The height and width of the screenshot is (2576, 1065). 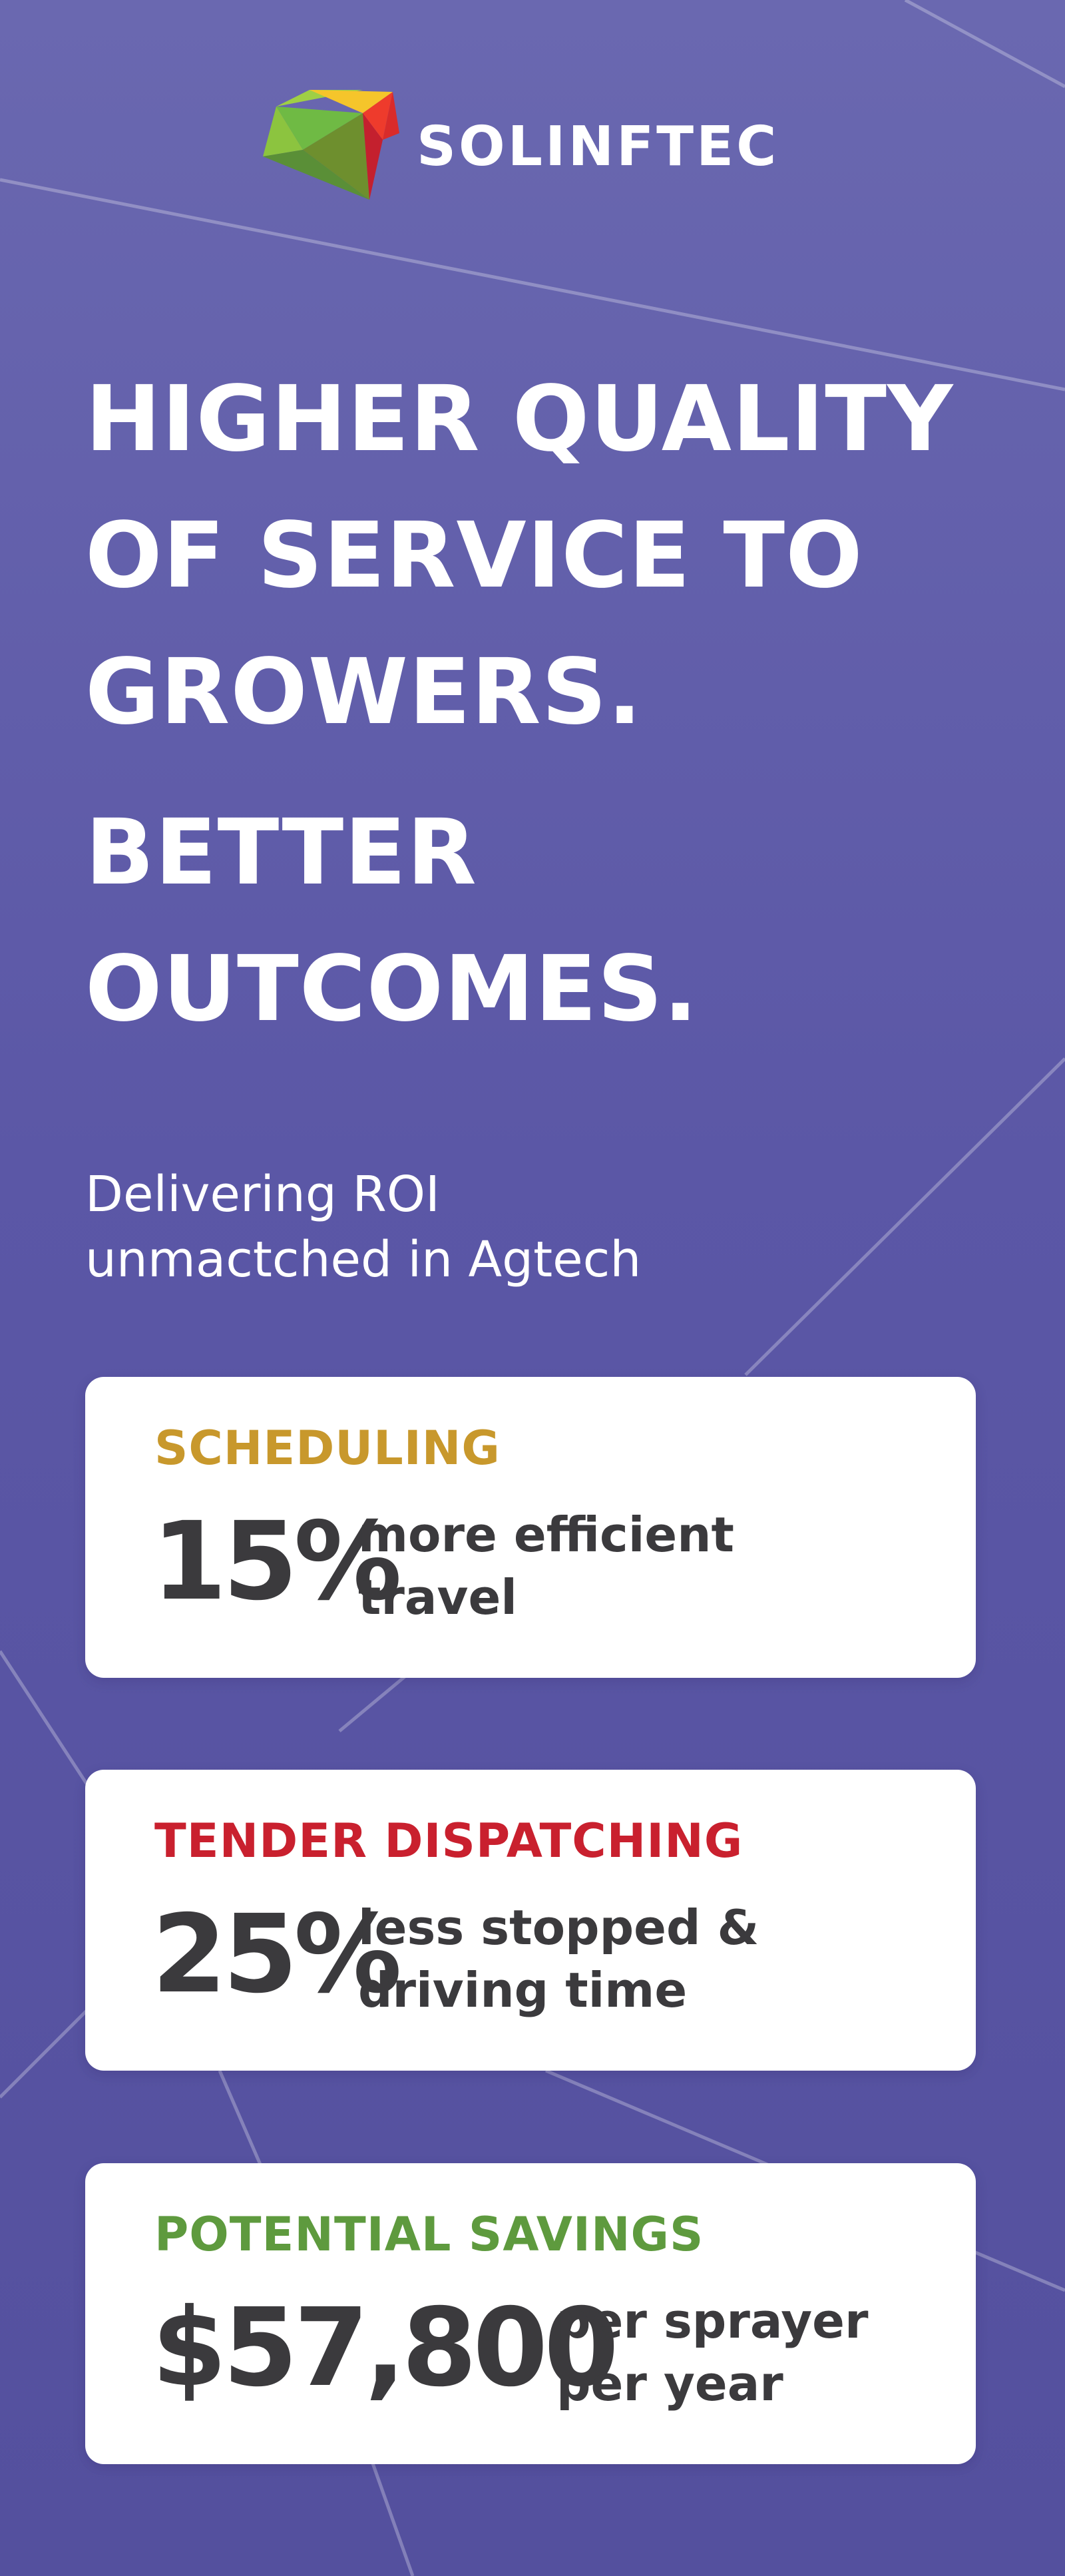 I want to click on brand-logo: SOLINFTEC, so click(x=521, y=147).